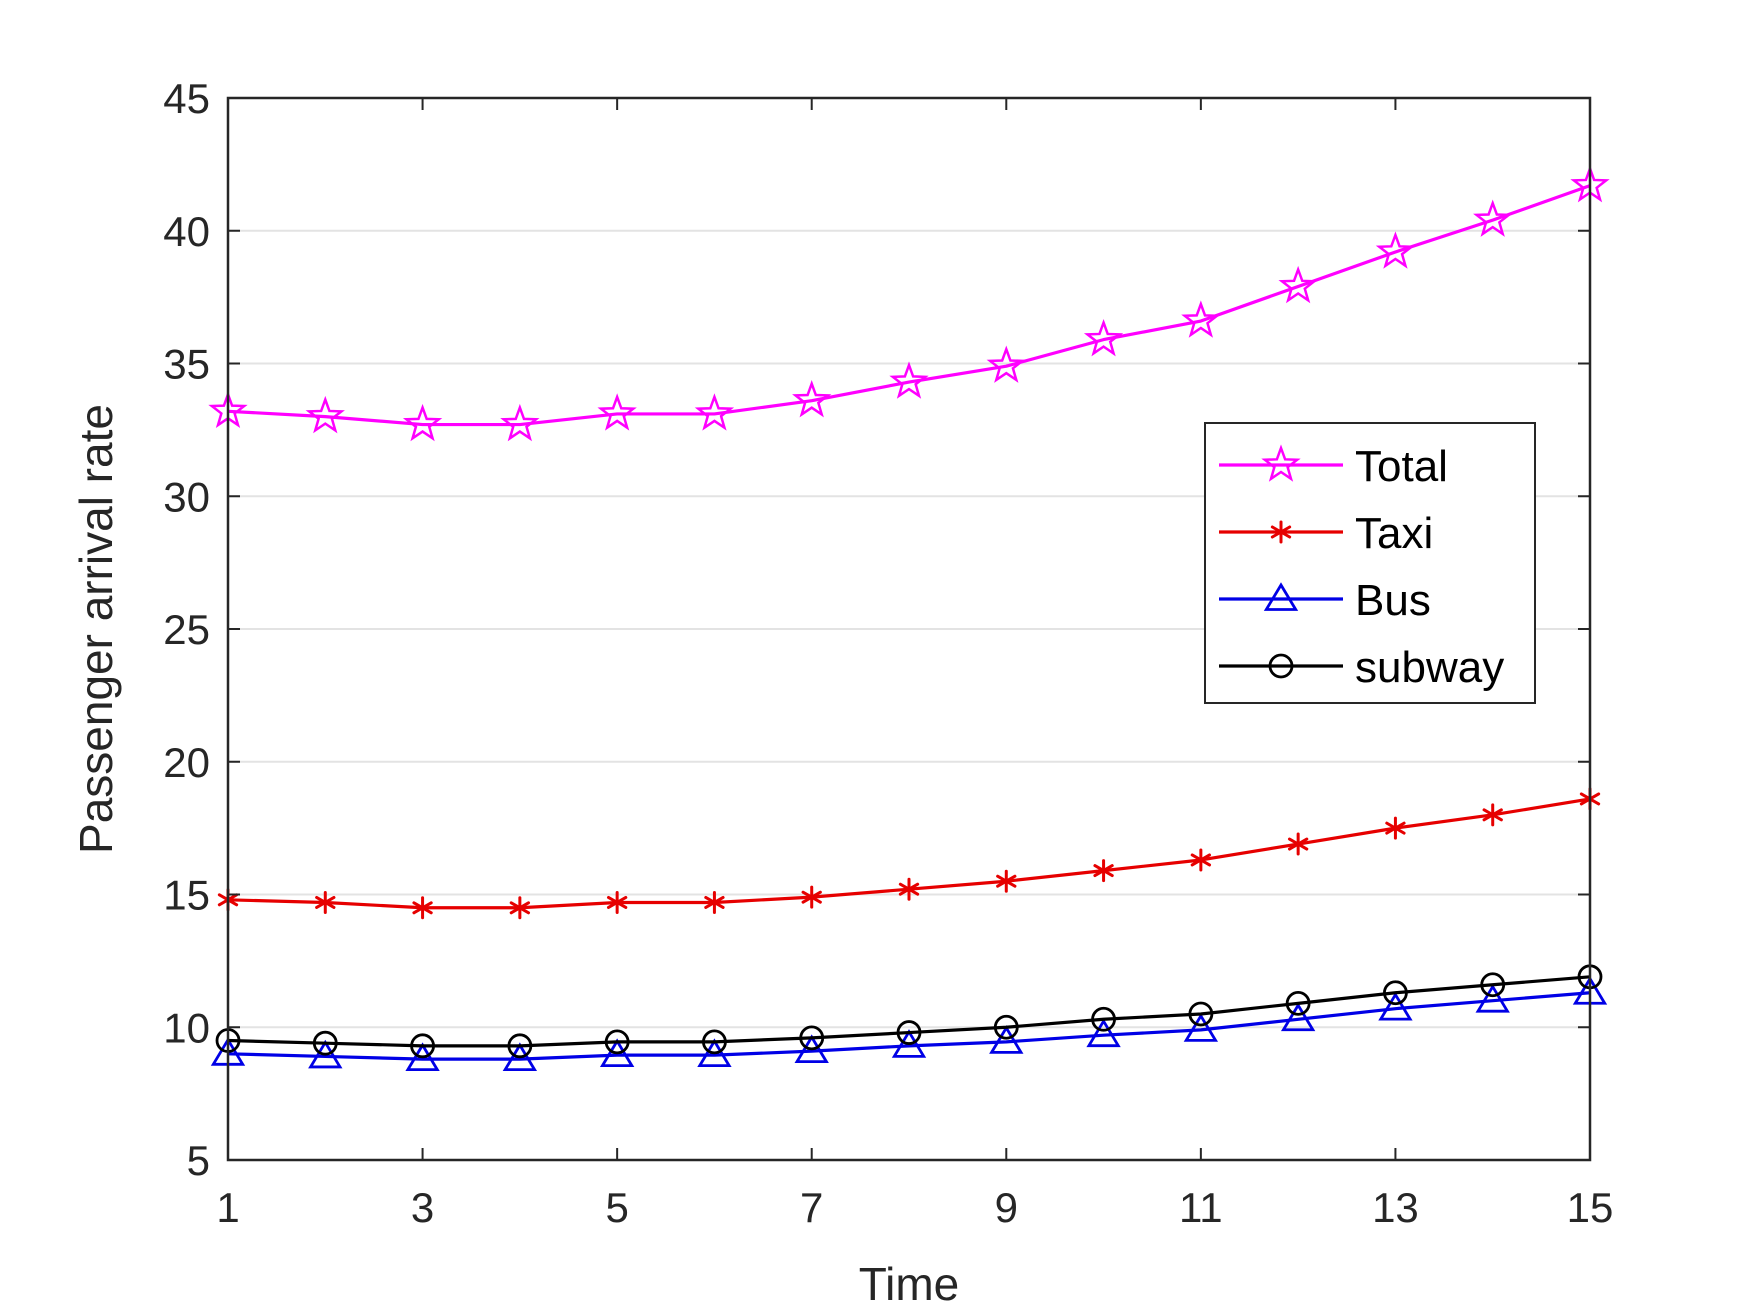 Image resolution: width=1750 pixels, height=1312 pixels. I want to click on y-tick-label: 40, so click(186, 231).